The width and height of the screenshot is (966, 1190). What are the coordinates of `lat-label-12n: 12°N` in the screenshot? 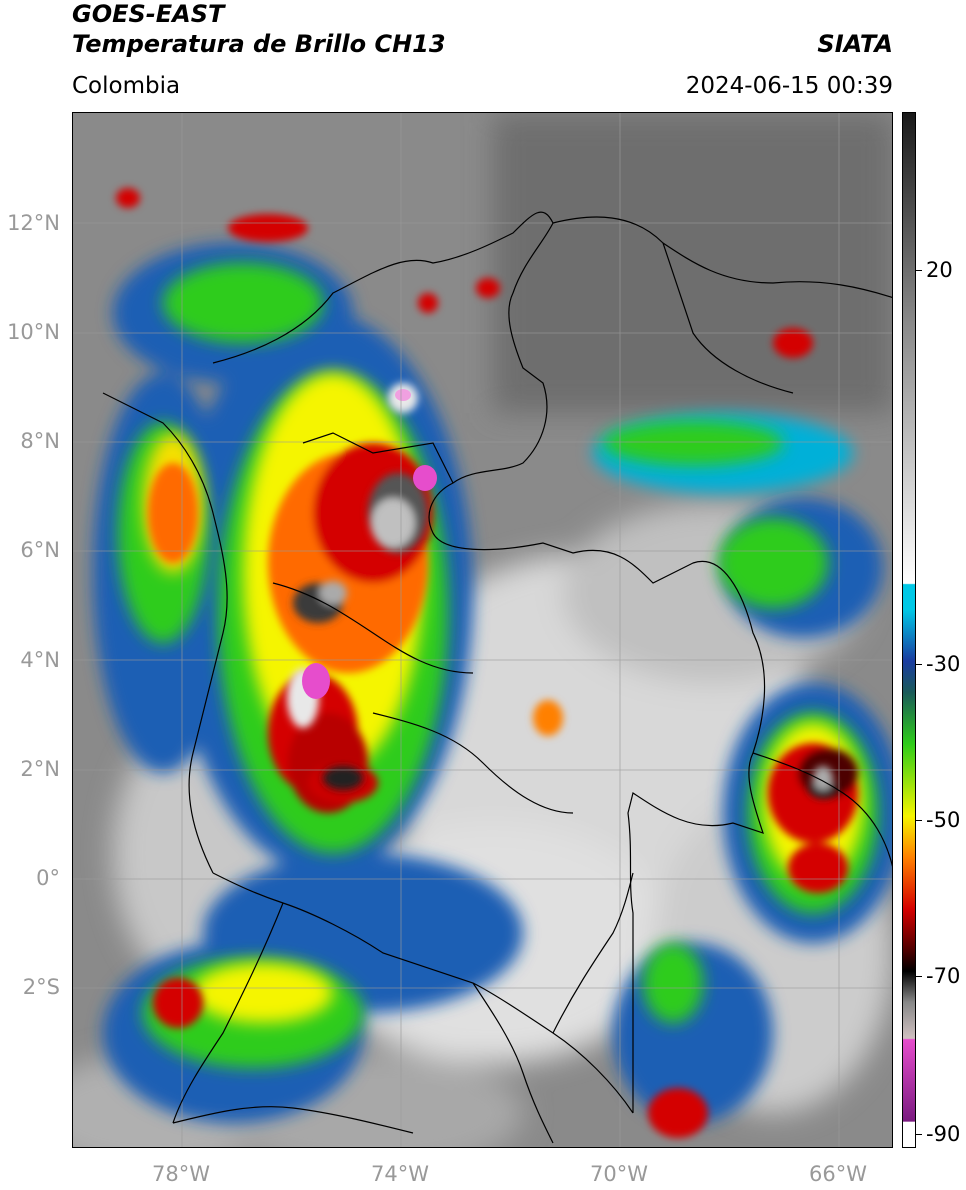 It's located at (33, 223).